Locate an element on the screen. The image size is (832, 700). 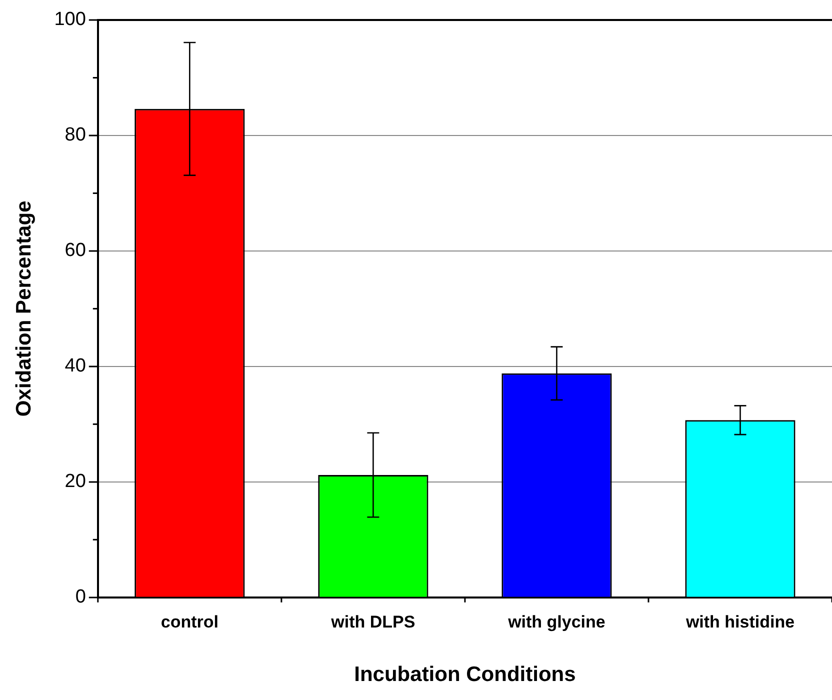
y-axis-title: Oxidation Percentage is located at coordinates (24, 308).